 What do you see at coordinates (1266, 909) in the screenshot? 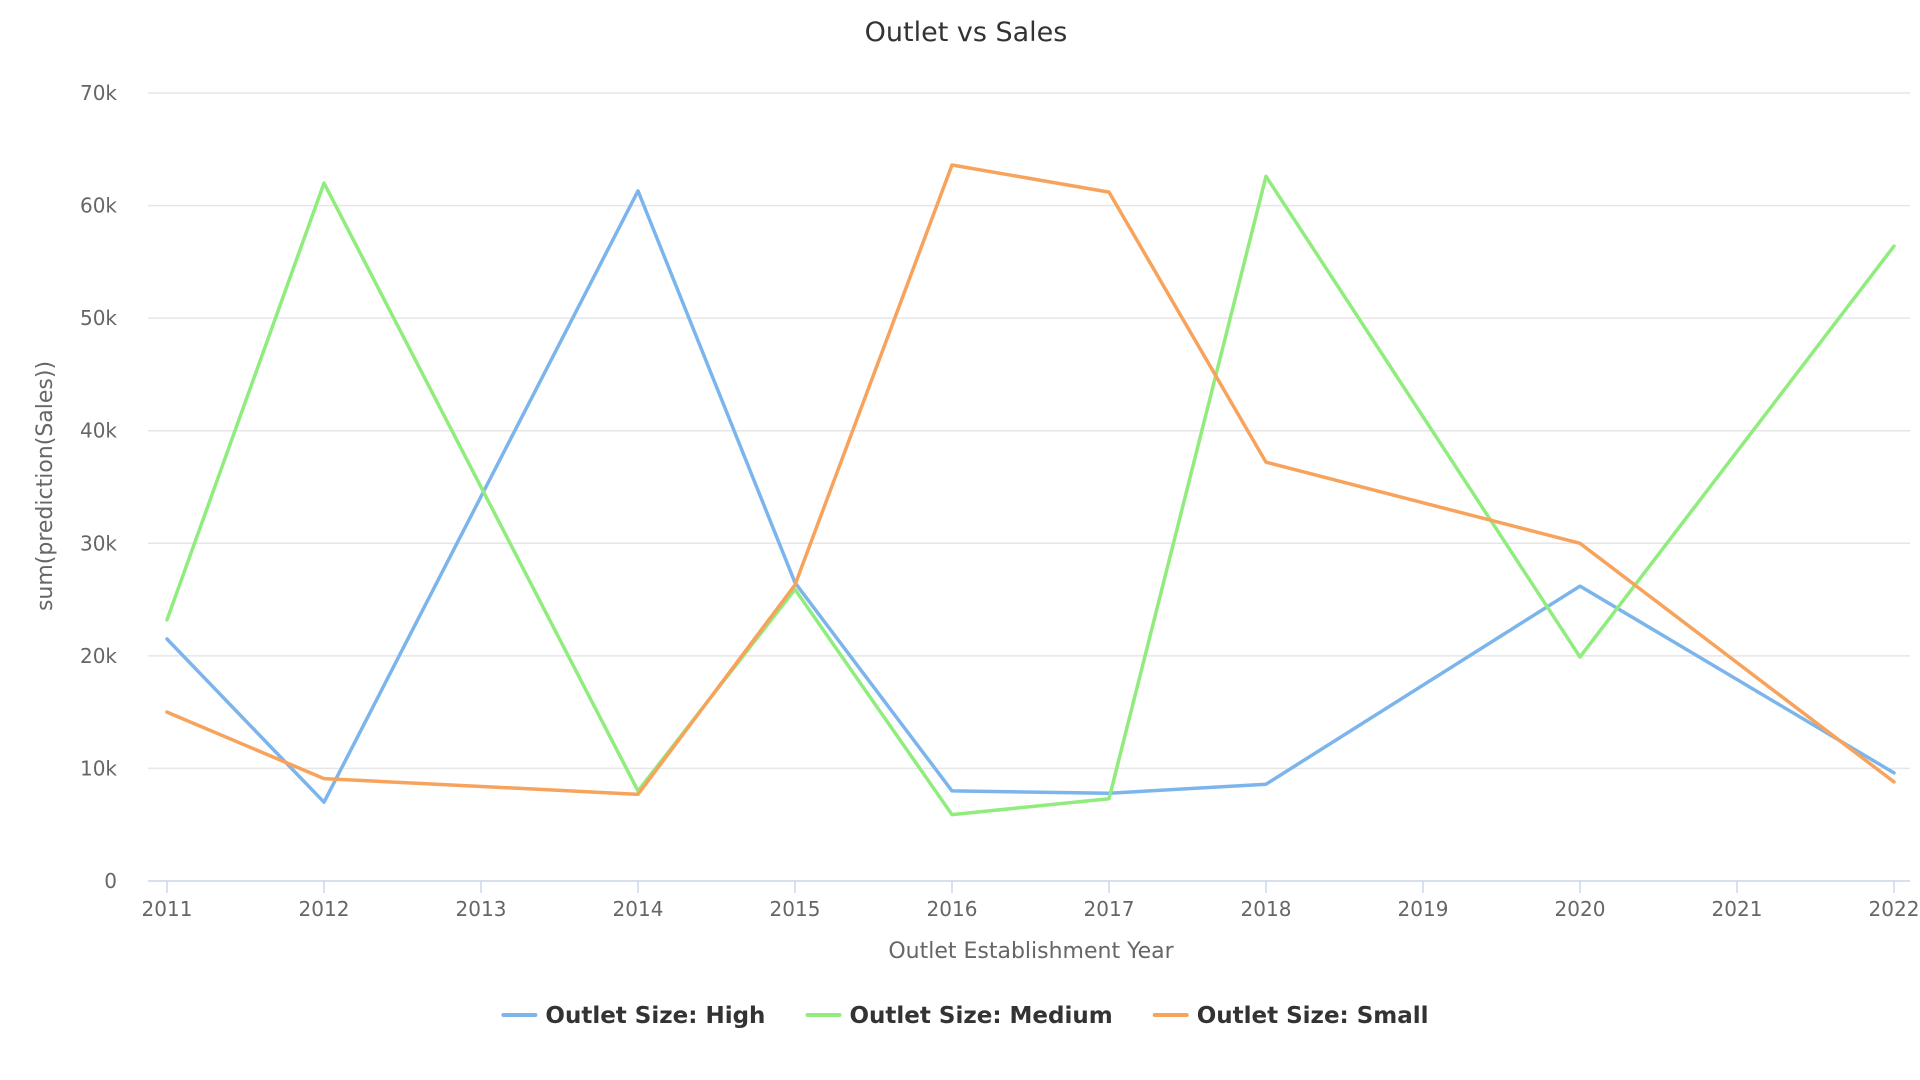
I see `x-tick-label: 2018` at bounding box center [1266, 909].